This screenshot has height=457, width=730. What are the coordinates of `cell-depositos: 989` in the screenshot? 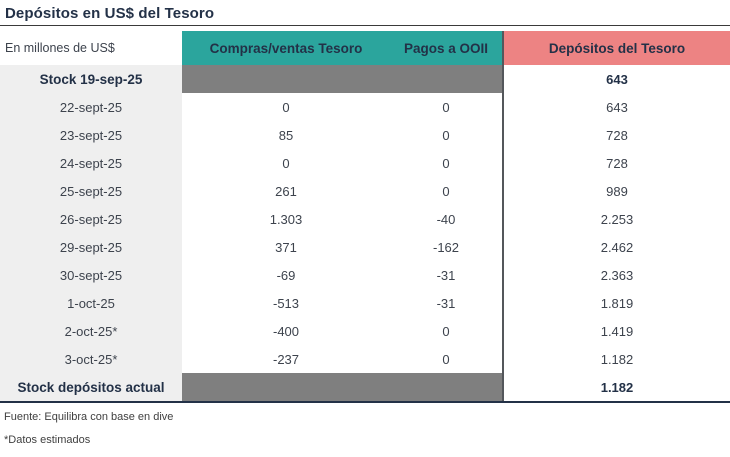 It's located at (616, 191).